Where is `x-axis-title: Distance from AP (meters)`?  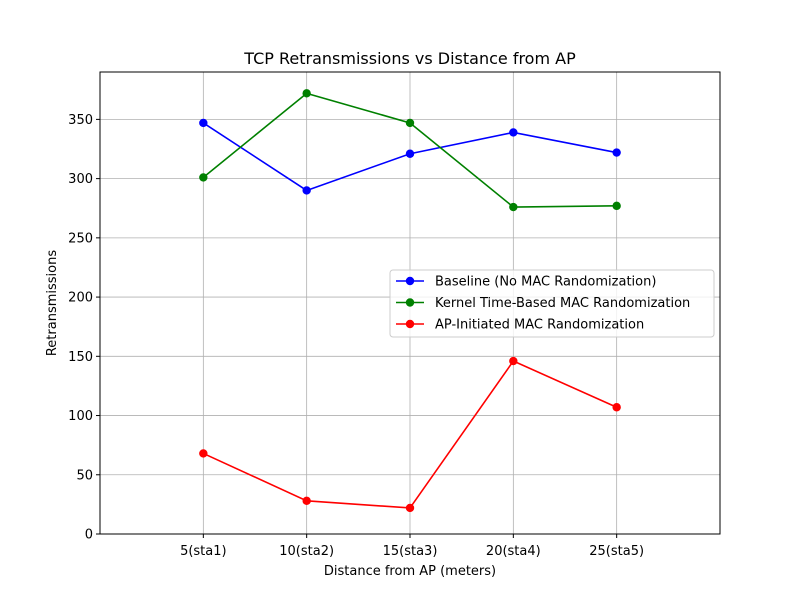 x-axis-title: Distance from AP (meters) is located at coordinates (410, 571).